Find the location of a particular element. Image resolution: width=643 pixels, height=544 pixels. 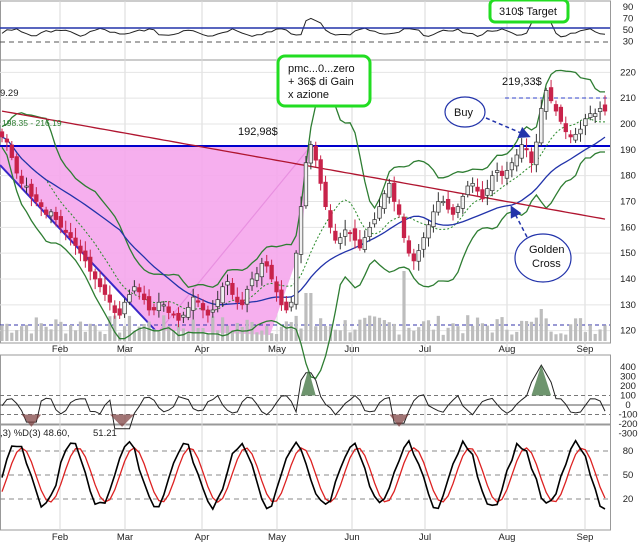

x-tick-label: Sep is located at coordinates (585, 537).